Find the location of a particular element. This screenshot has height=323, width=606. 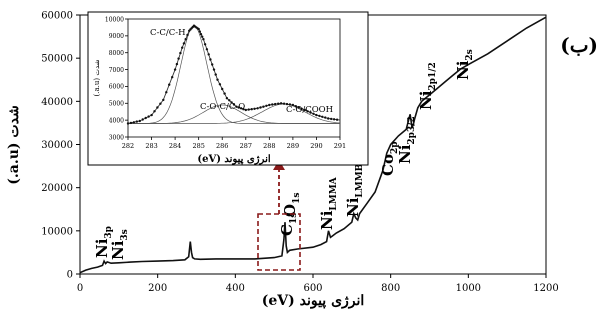

peak-label: Ni3p is located at coordinates (103, 242).